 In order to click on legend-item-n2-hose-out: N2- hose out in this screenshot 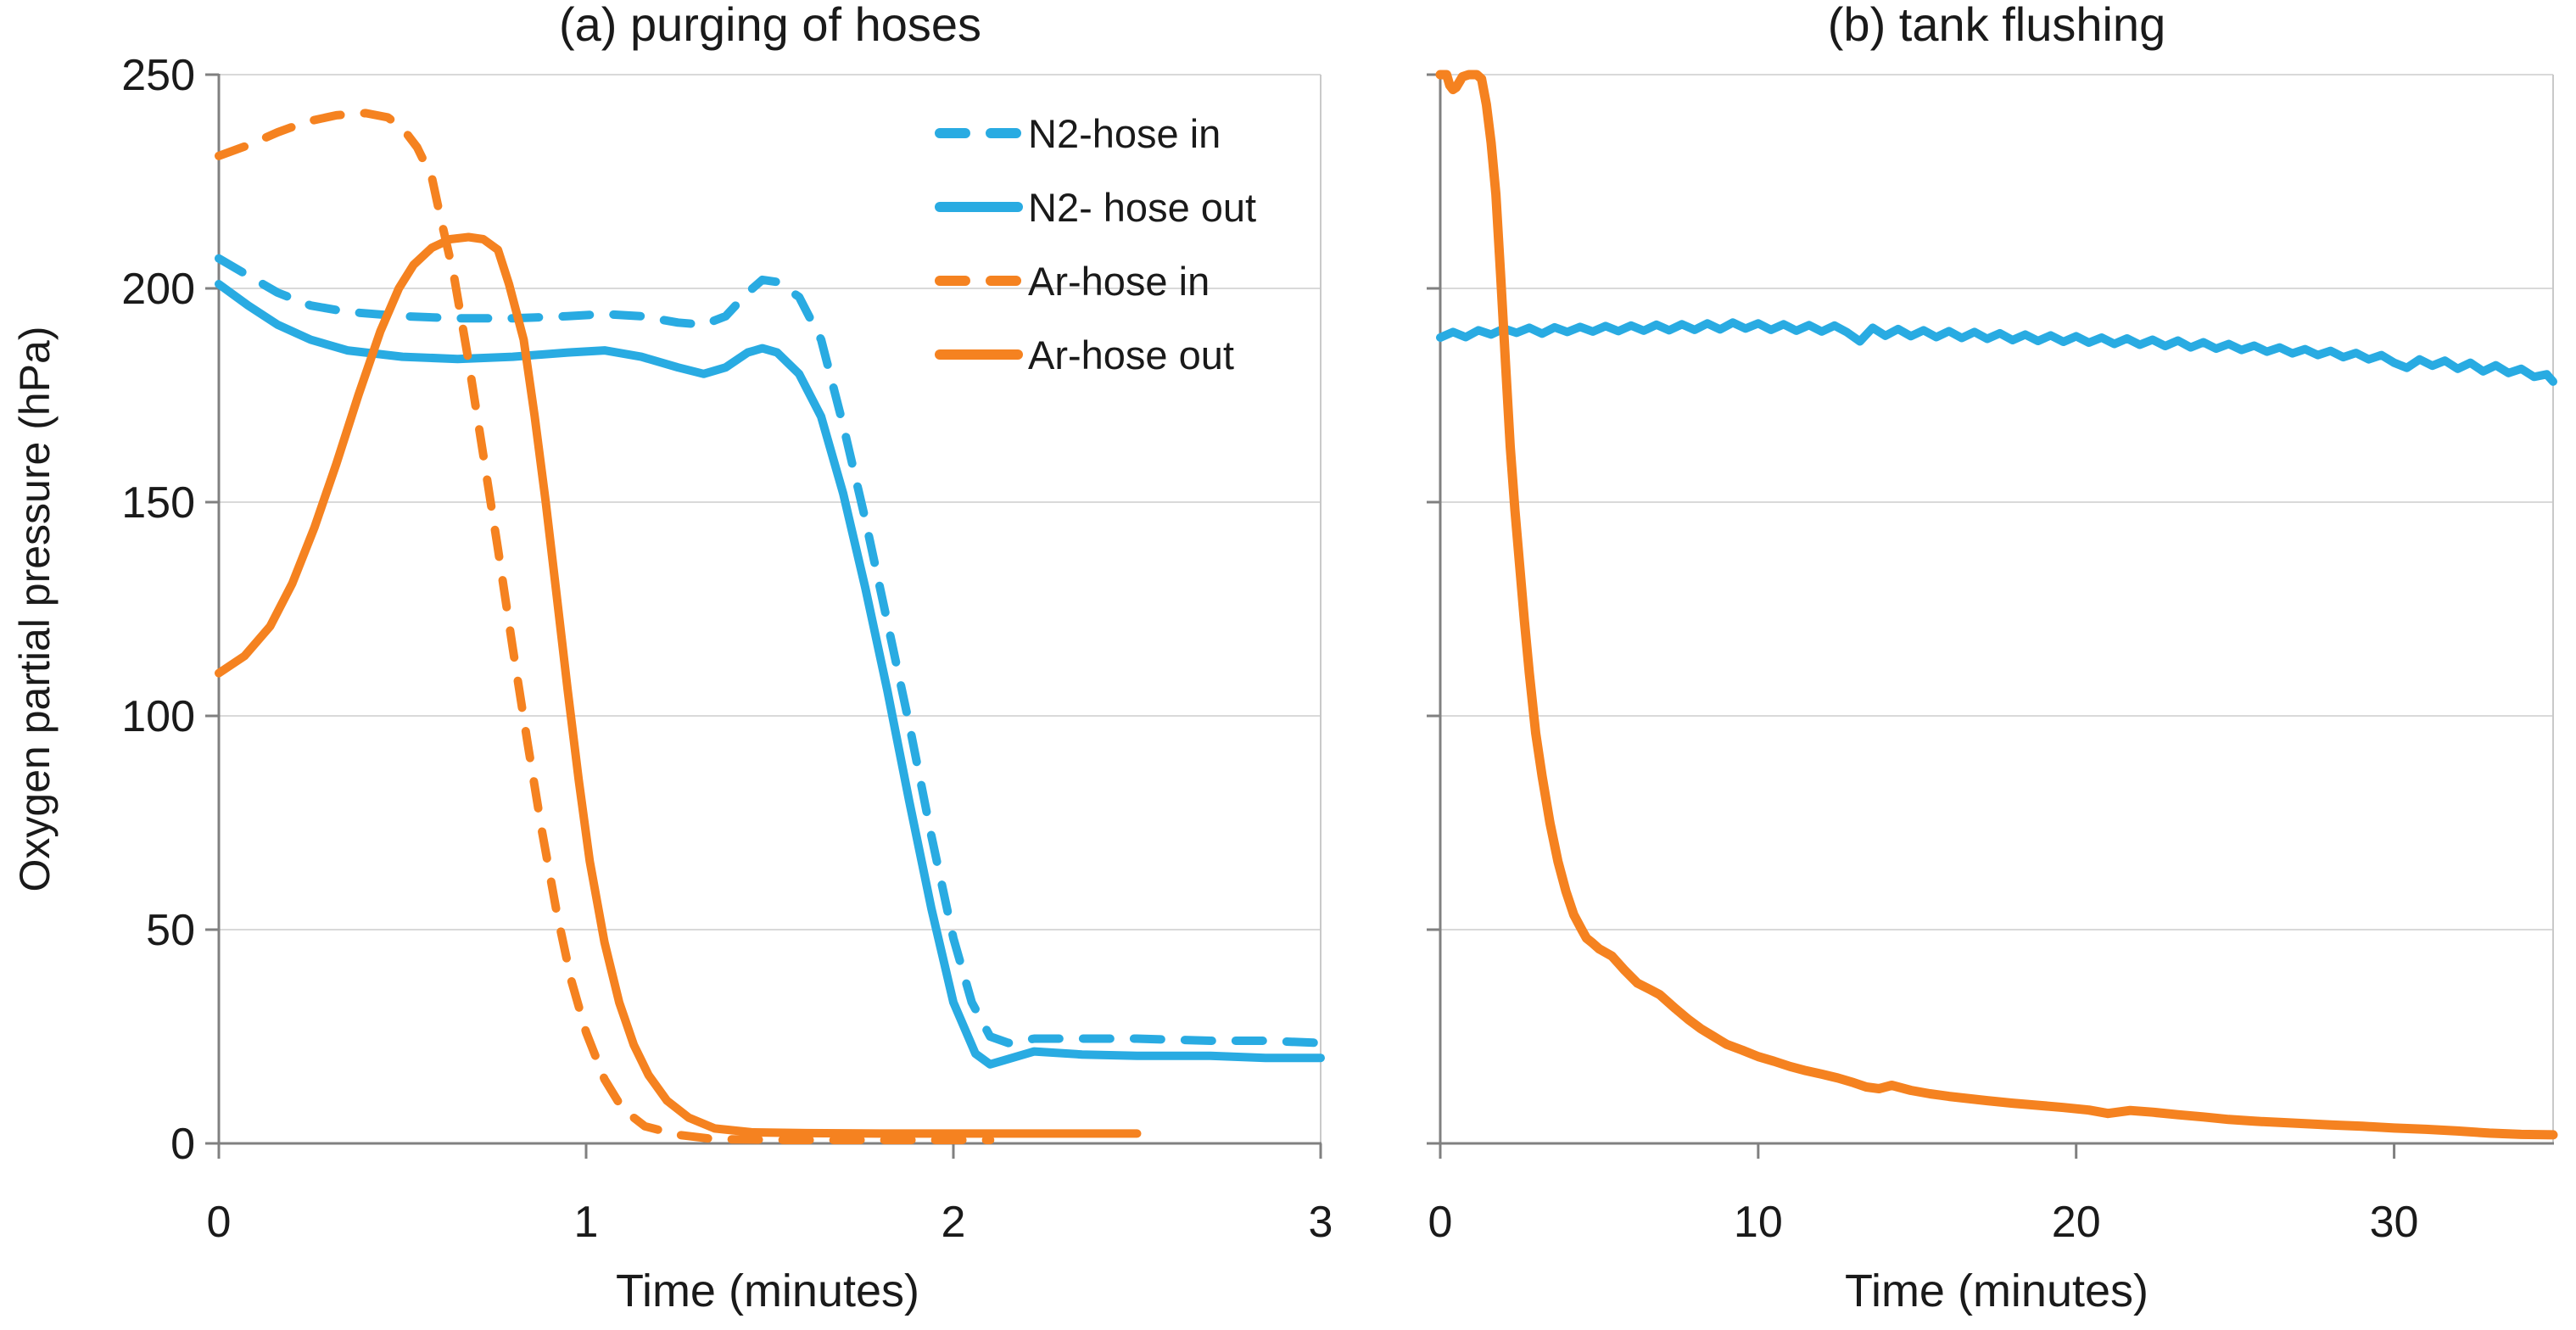, I will do `click(1095, 207)`.